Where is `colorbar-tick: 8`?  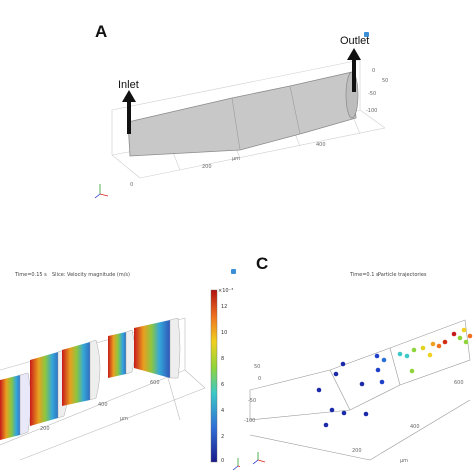
colorbar-tick: 8 is located at coordinates (223, 359).